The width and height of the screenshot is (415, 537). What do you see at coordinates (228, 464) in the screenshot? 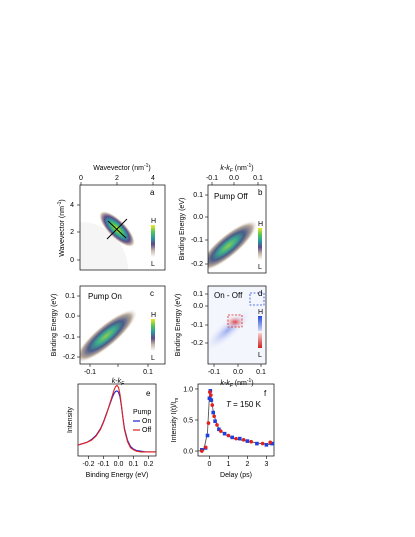
I see `panel-f-xtick-label: 1` at bounding box center [228, 464].